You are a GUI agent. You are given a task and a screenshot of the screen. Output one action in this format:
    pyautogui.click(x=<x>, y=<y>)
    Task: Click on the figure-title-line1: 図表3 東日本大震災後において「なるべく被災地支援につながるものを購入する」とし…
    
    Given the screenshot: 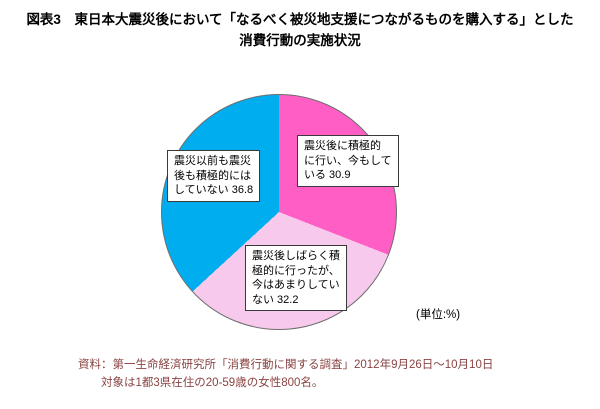 What is the action you would take?
    pyautogui.click(x=300, y=19)
    